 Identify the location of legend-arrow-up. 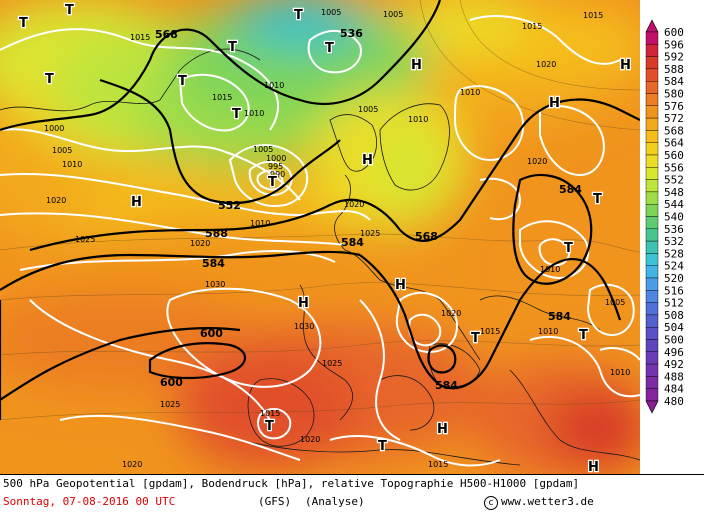
(652, 26).